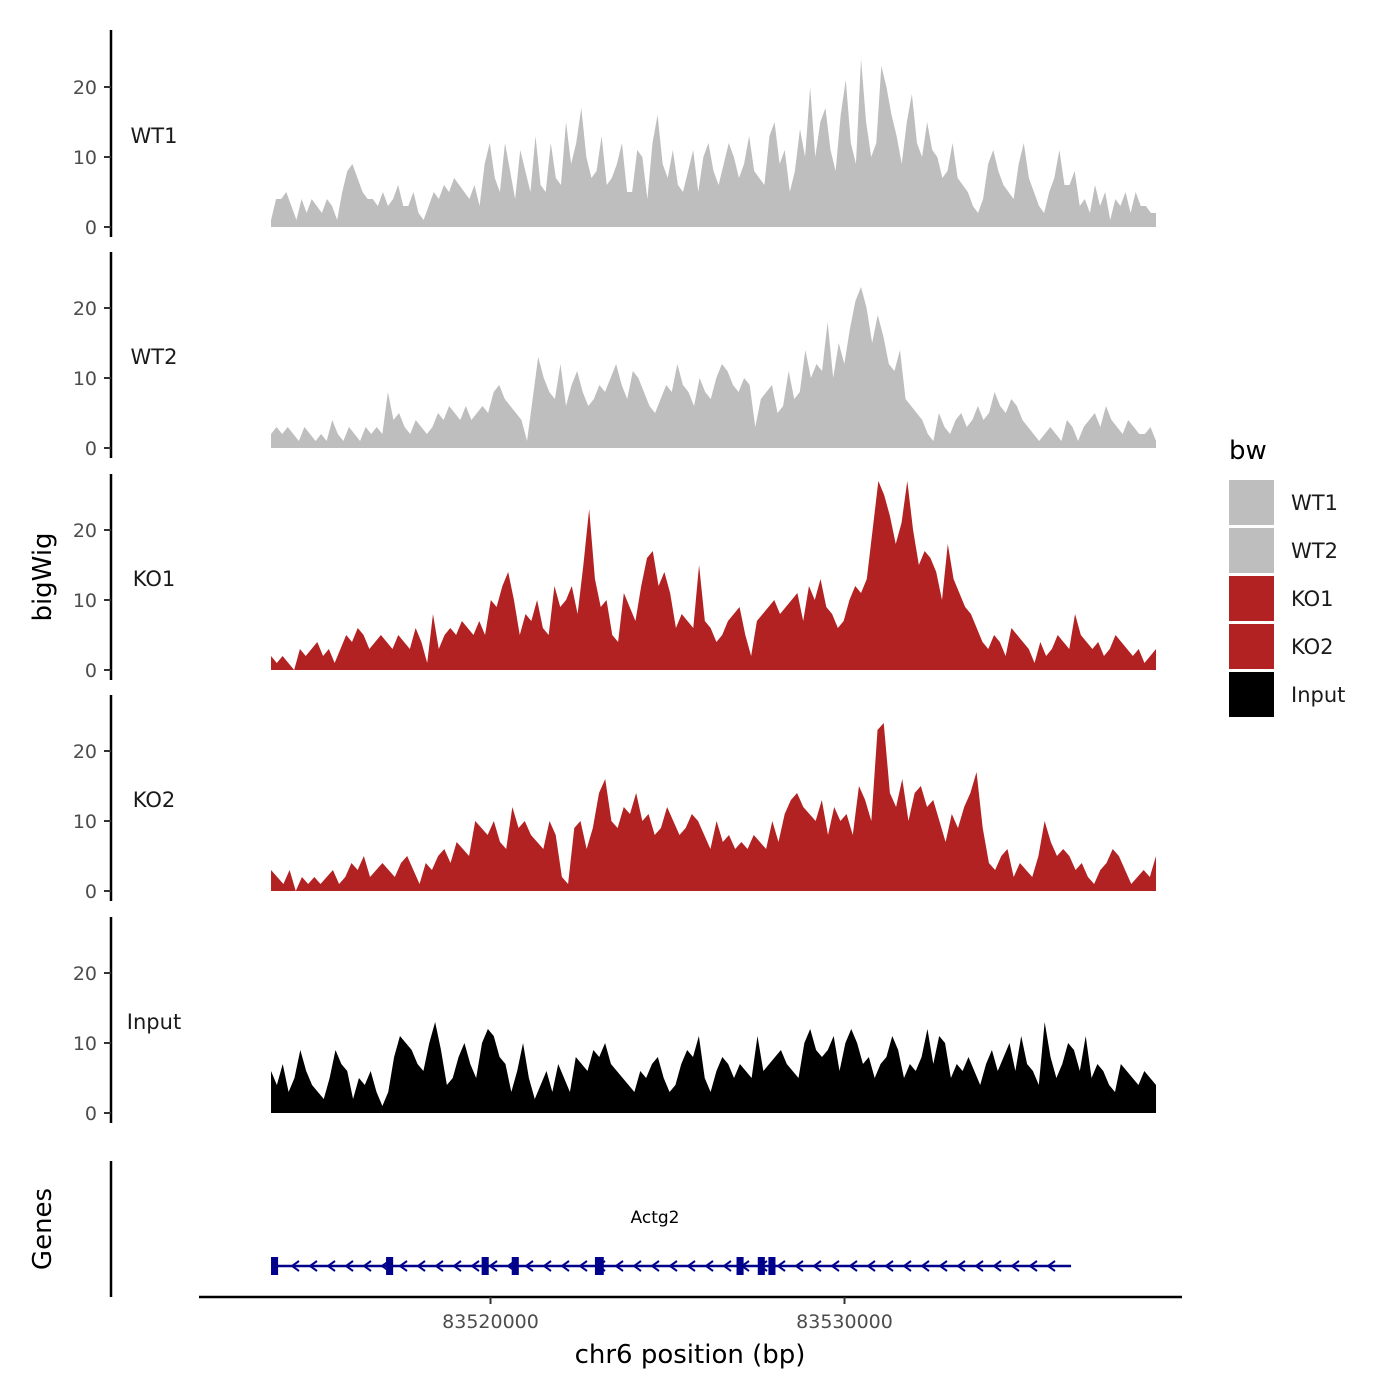  Describe the element at coordinates (490, 1322) in the screenshot. I see `x-tick-label: 83520000` at that location.